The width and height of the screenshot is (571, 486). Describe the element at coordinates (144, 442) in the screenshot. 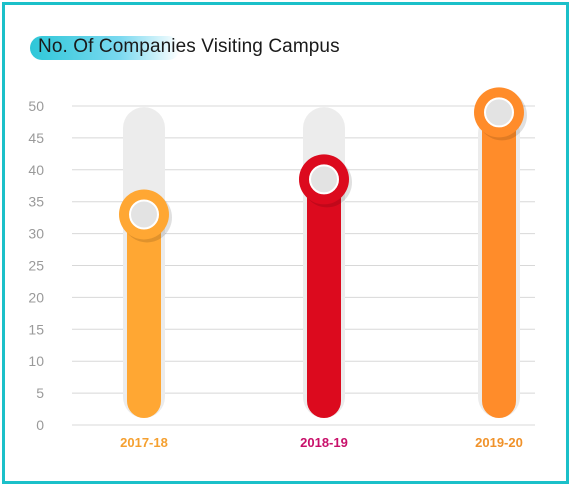

I see `x-tick-label: 2017-18` at that location.